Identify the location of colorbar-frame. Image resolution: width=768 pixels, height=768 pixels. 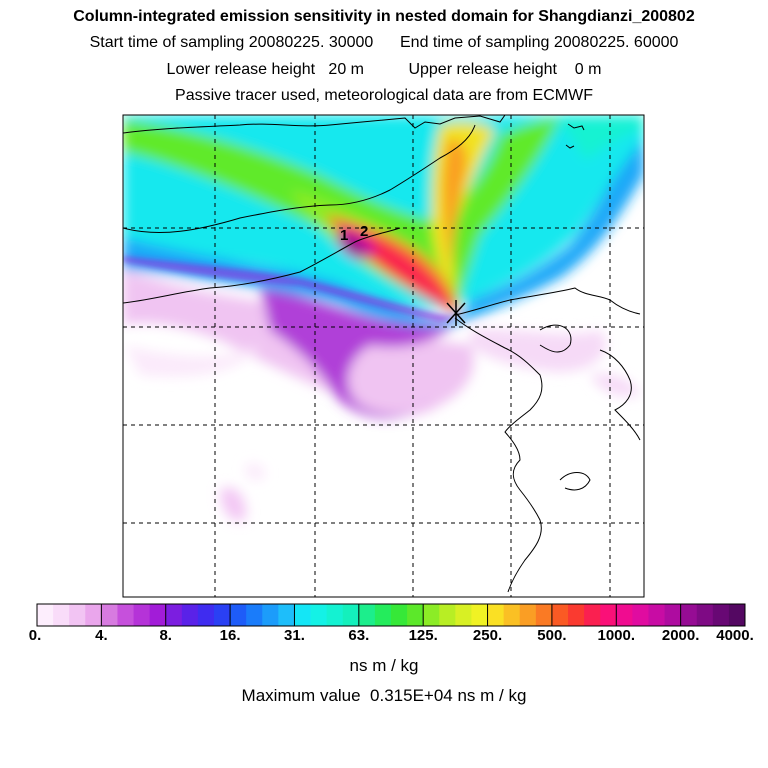
(391, 615).